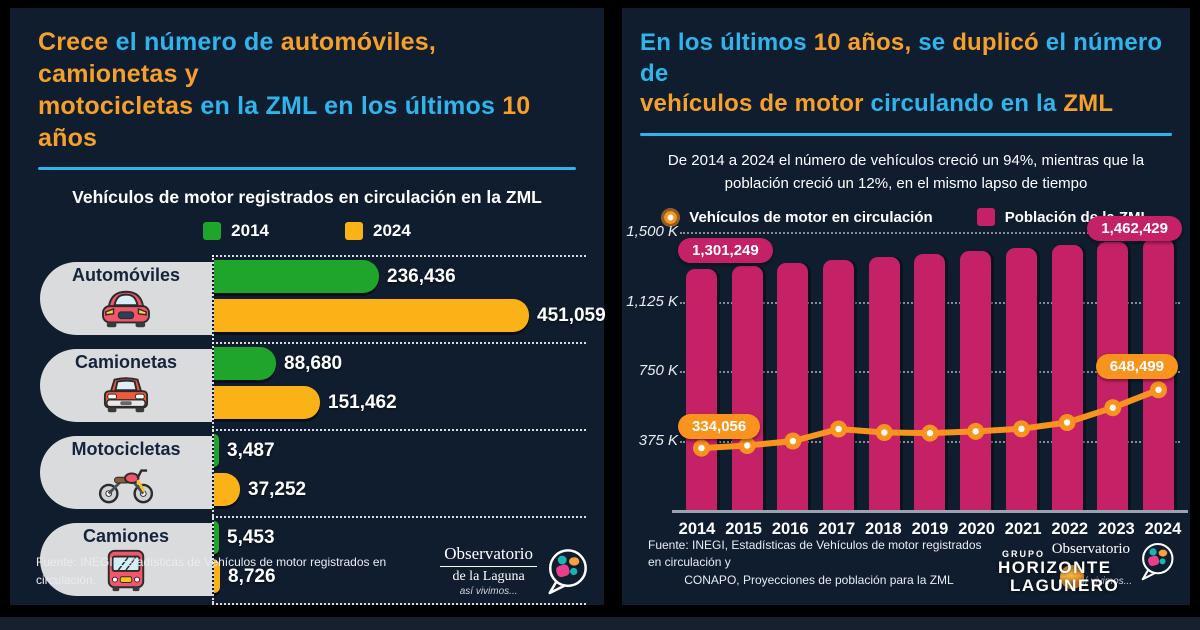 The width and height of the screenshot is (1200, 630). I want to click on year-label: 2014, so click(697, 529).